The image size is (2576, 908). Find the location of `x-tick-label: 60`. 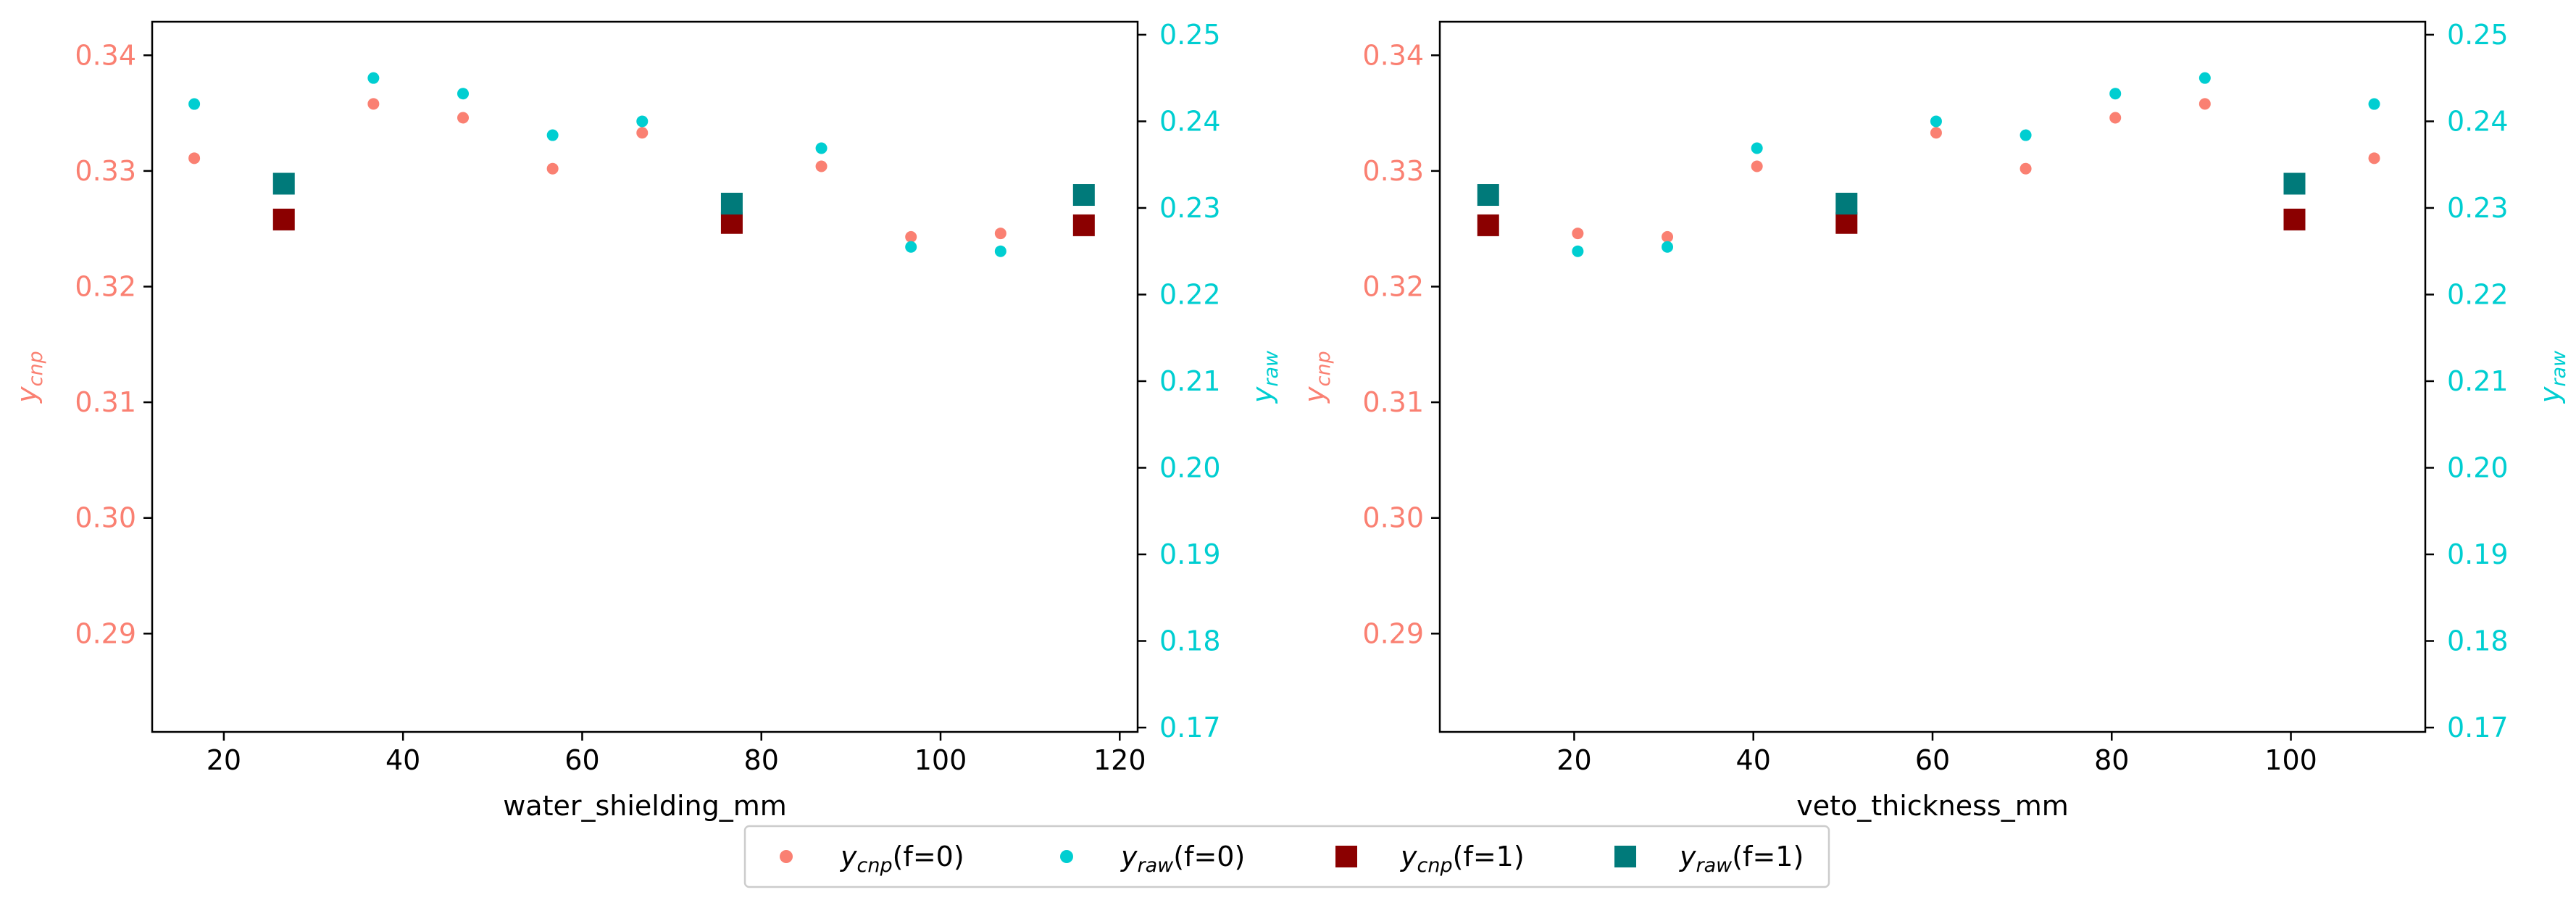

x-tick-label: 60 is located at coordinates (581, 760).